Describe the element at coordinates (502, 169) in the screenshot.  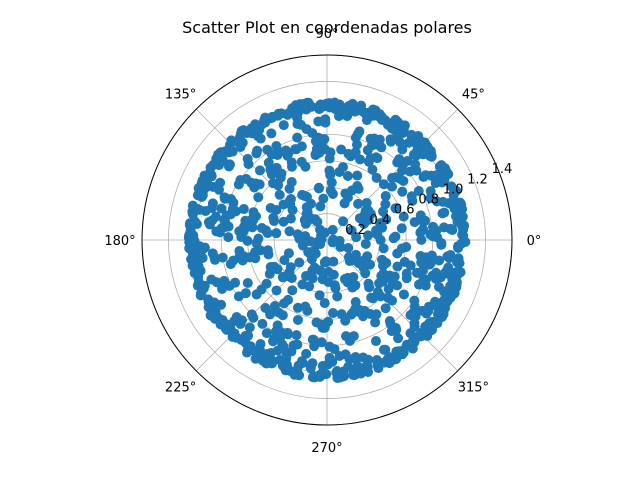
I see `r-tick-label: 1.4` at that location.